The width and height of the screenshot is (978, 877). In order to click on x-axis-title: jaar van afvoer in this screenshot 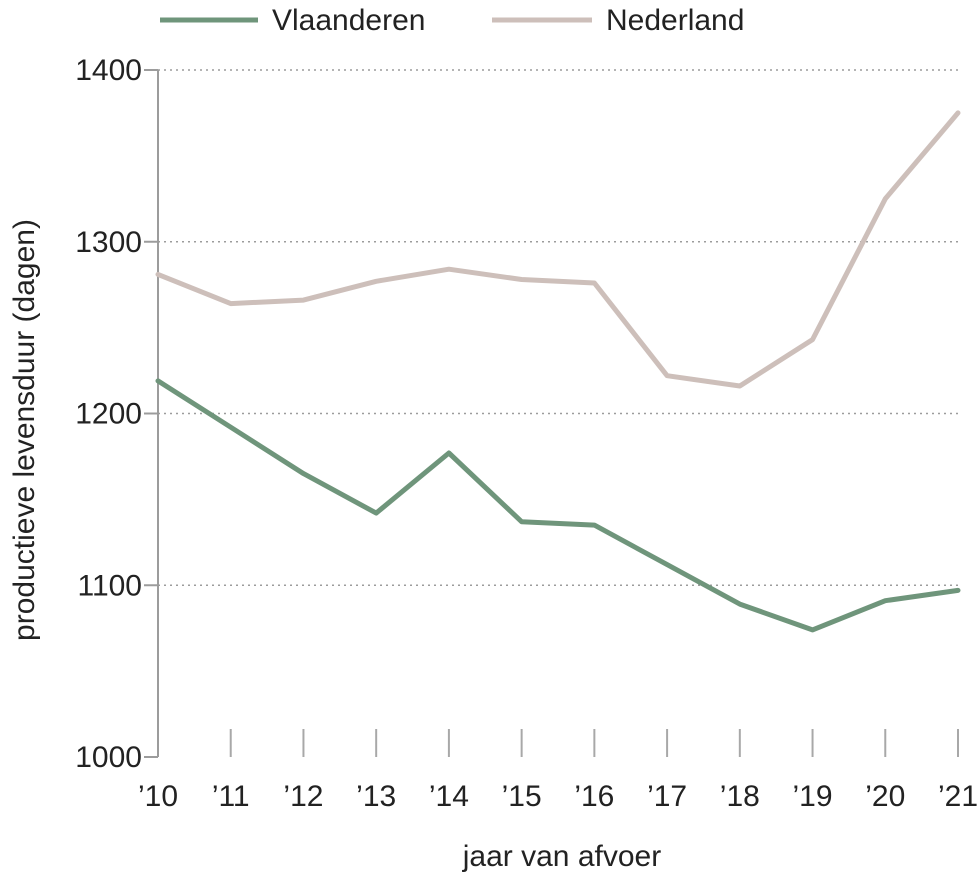, I will do `click(561, 856)`.